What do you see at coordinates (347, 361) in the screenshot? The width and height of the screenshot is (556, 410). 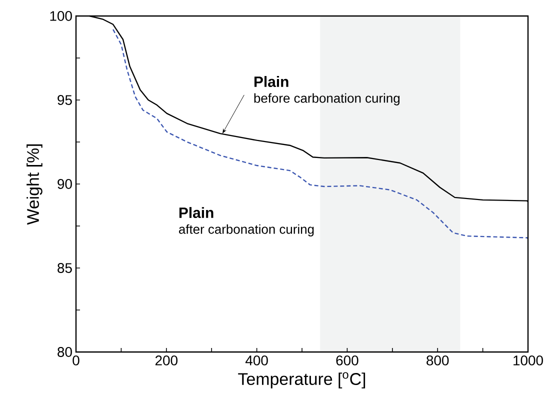 I see `x-tick-label: 600` at bounding box center [347, 361].